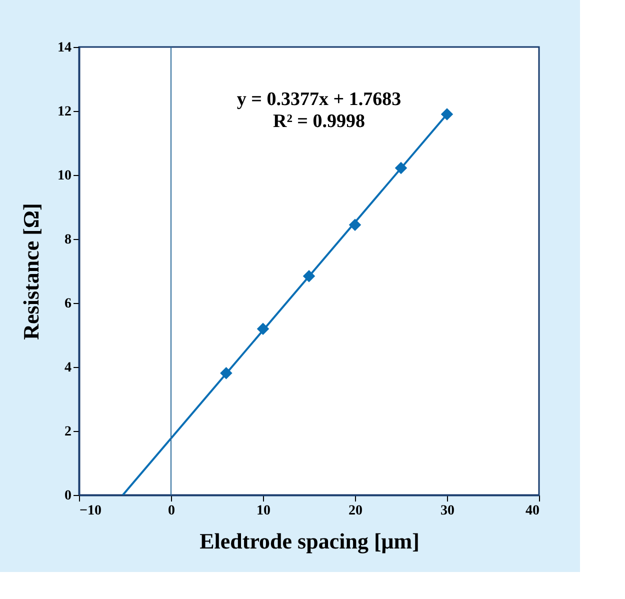 Image resolution: width=625 pixels, height=599 pixels. What do you see at coordinates (171, 511) in the screenshot?
I see `x-tick-label: 0` at bounding box center [171, 511].